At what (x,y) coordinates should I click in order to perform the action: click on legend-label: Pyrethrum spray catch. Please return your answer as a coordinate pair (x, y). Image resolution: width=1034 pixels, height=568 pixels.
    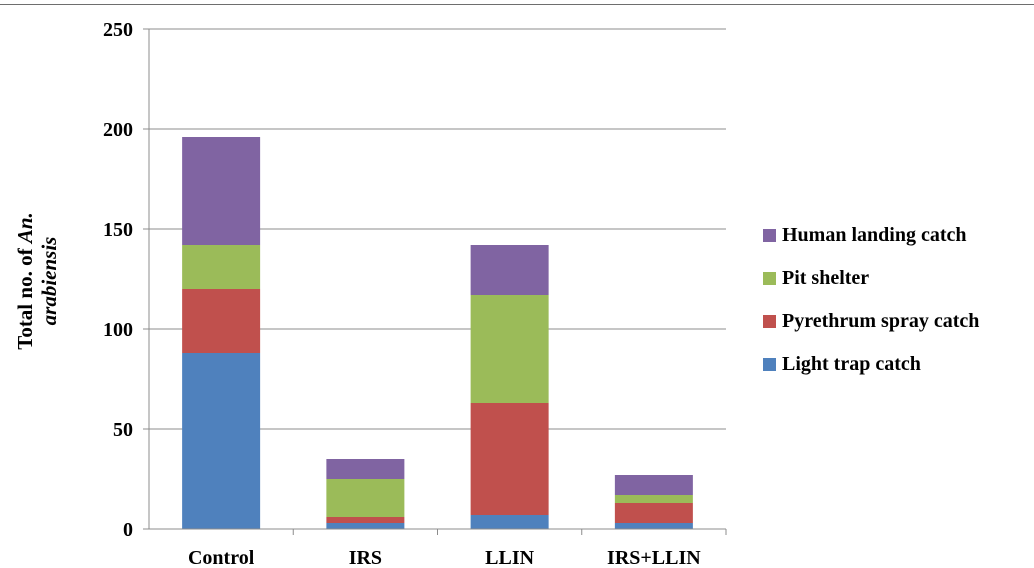
    Looking at the image, I should click on (881, 321).